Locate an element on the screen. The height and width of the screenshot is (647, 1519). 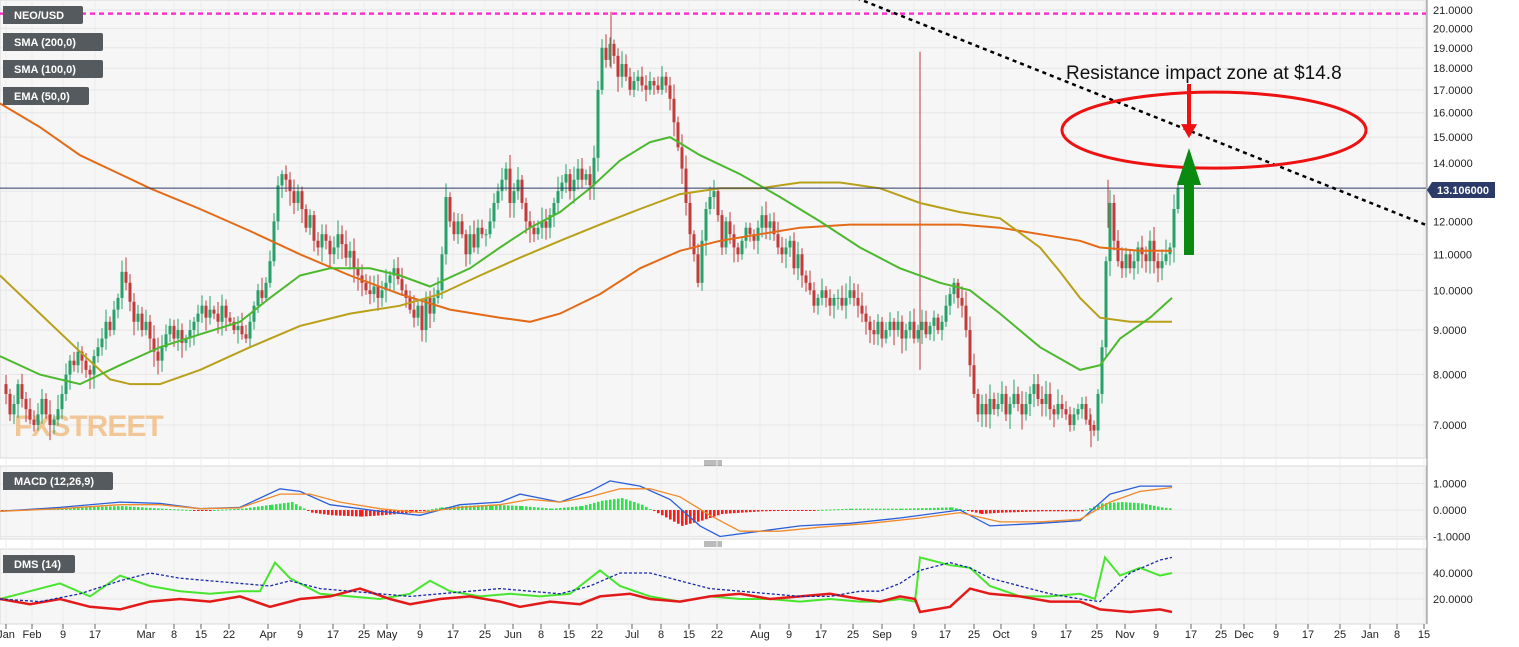
x-tick-label: 17 is located at coordinates (95, 635).